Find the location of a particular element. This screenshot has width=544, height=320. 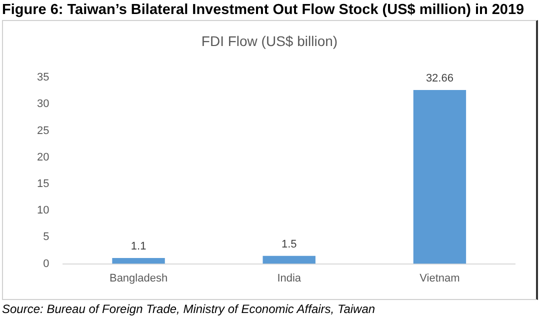

x-tick-label: Bangladesh is located at coordinates (138, 278).